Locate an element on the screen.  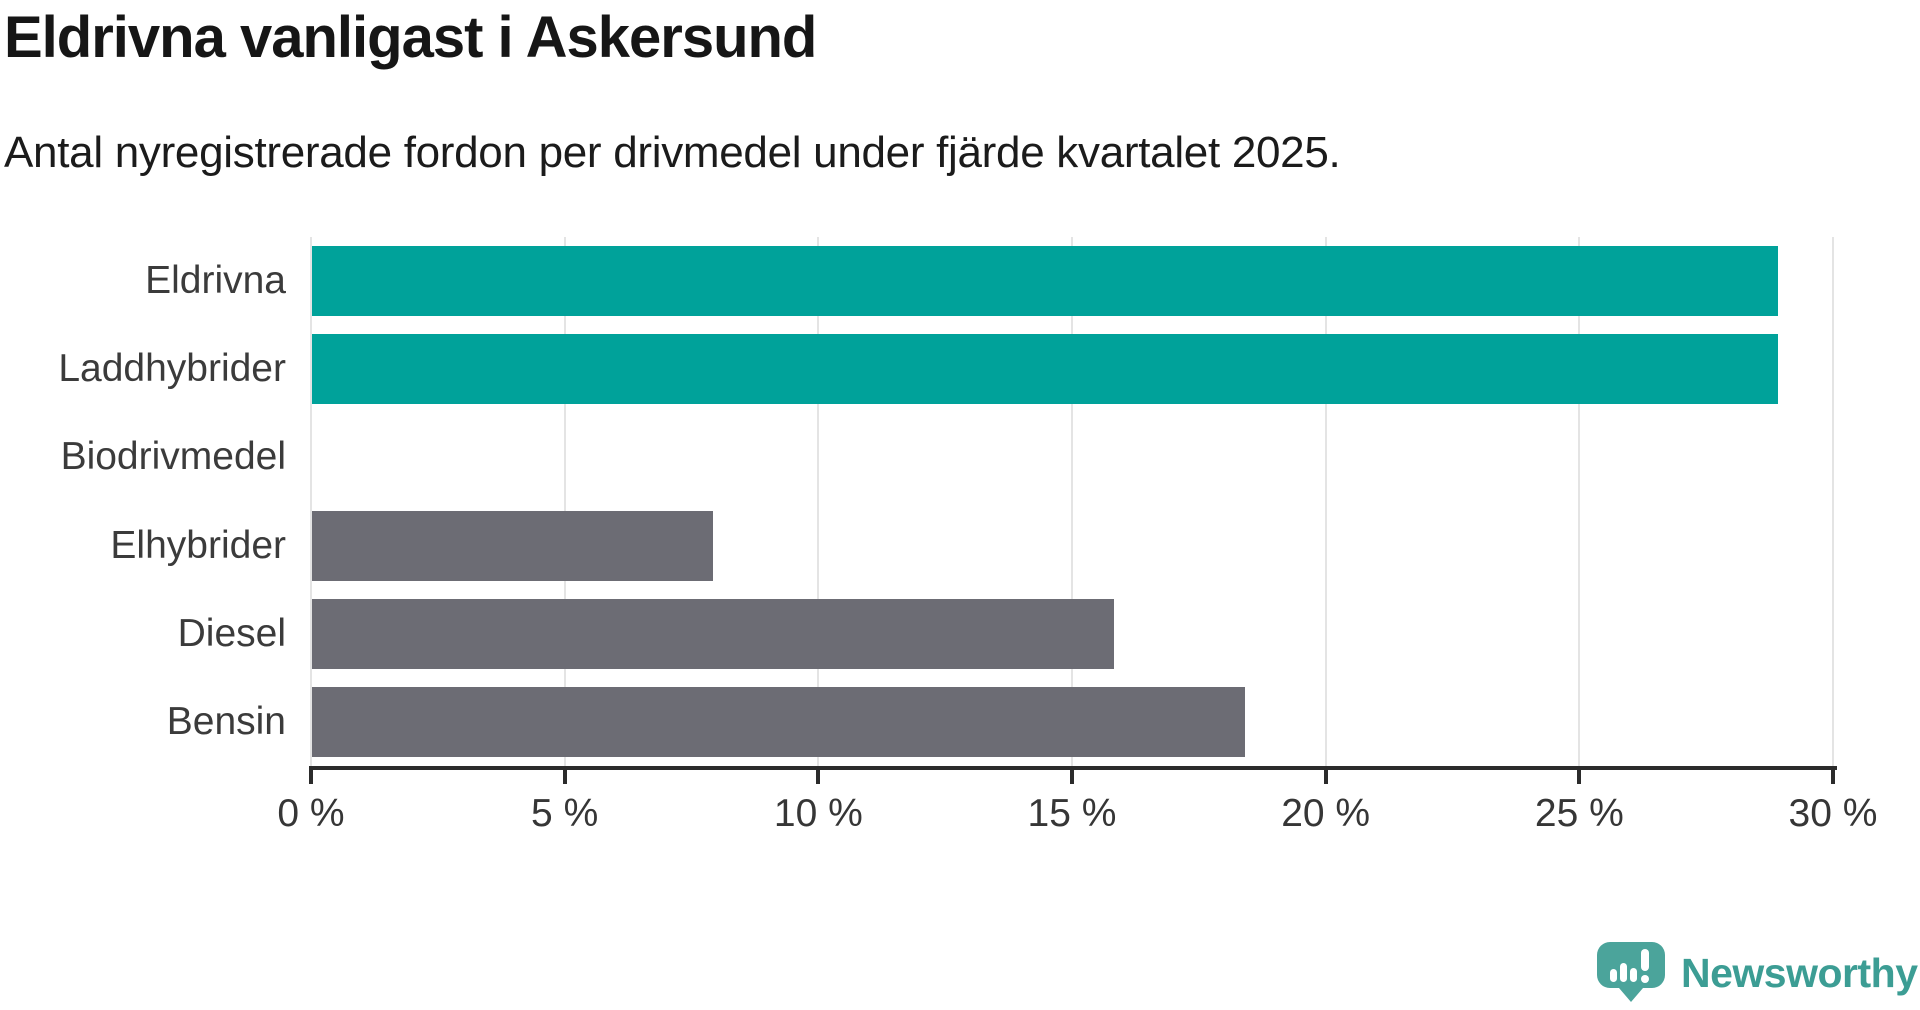
x-axis-tick-label: 20 % is located at coordinates (1326, 813).